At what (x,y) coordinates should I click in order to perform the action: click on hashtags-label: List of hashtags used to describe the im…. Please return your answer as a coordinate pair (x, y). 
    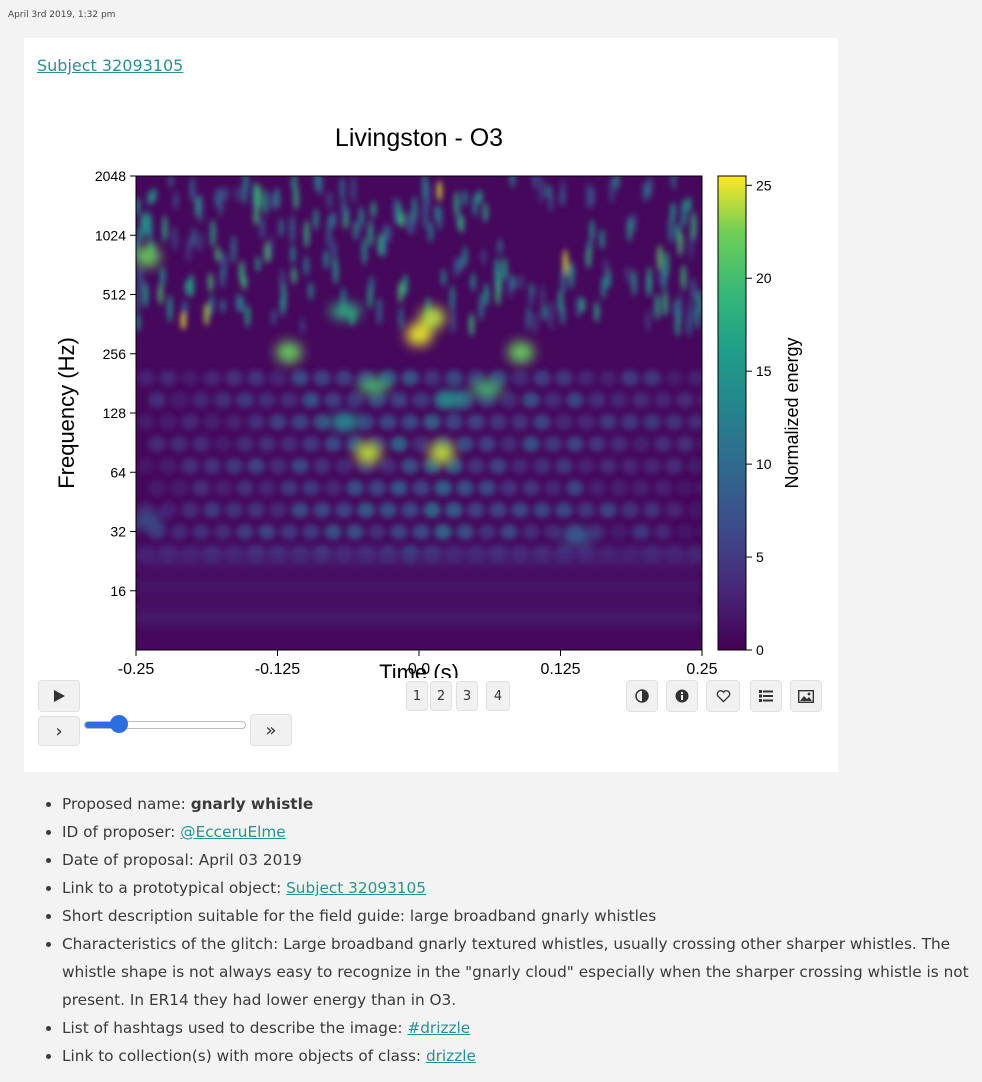
    Looking at the image, I should click on (235, 1028).